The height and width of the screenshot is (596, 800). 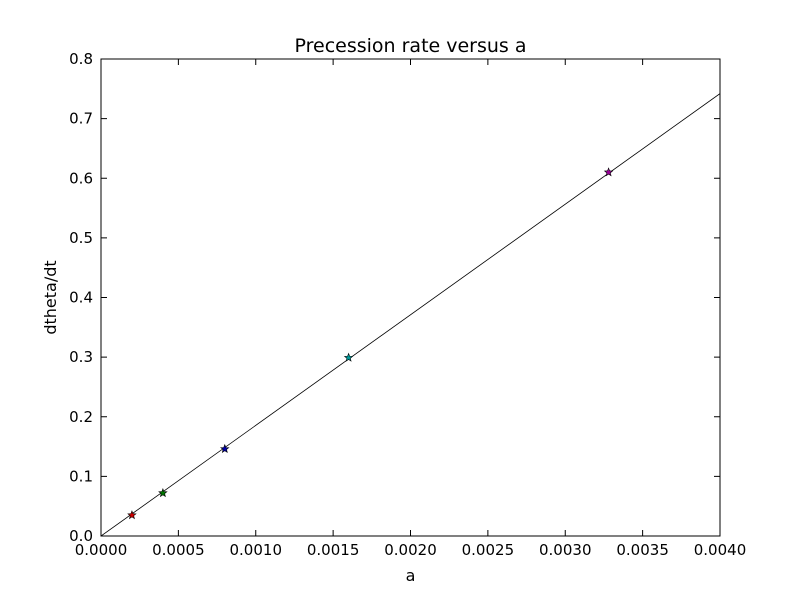 I want to click on y-axis-label: dtheta/dt, so click(x=50, y=297).